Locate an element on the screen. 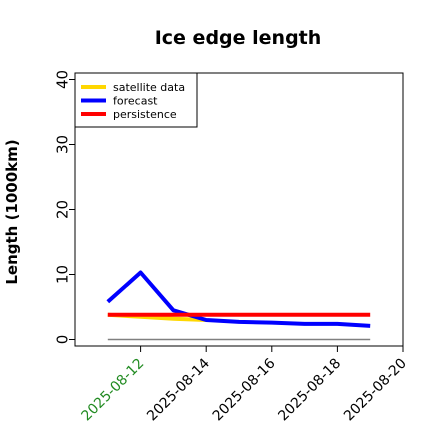  legend-label-satellite-data: satellite data is located at coordinates (149, 87).